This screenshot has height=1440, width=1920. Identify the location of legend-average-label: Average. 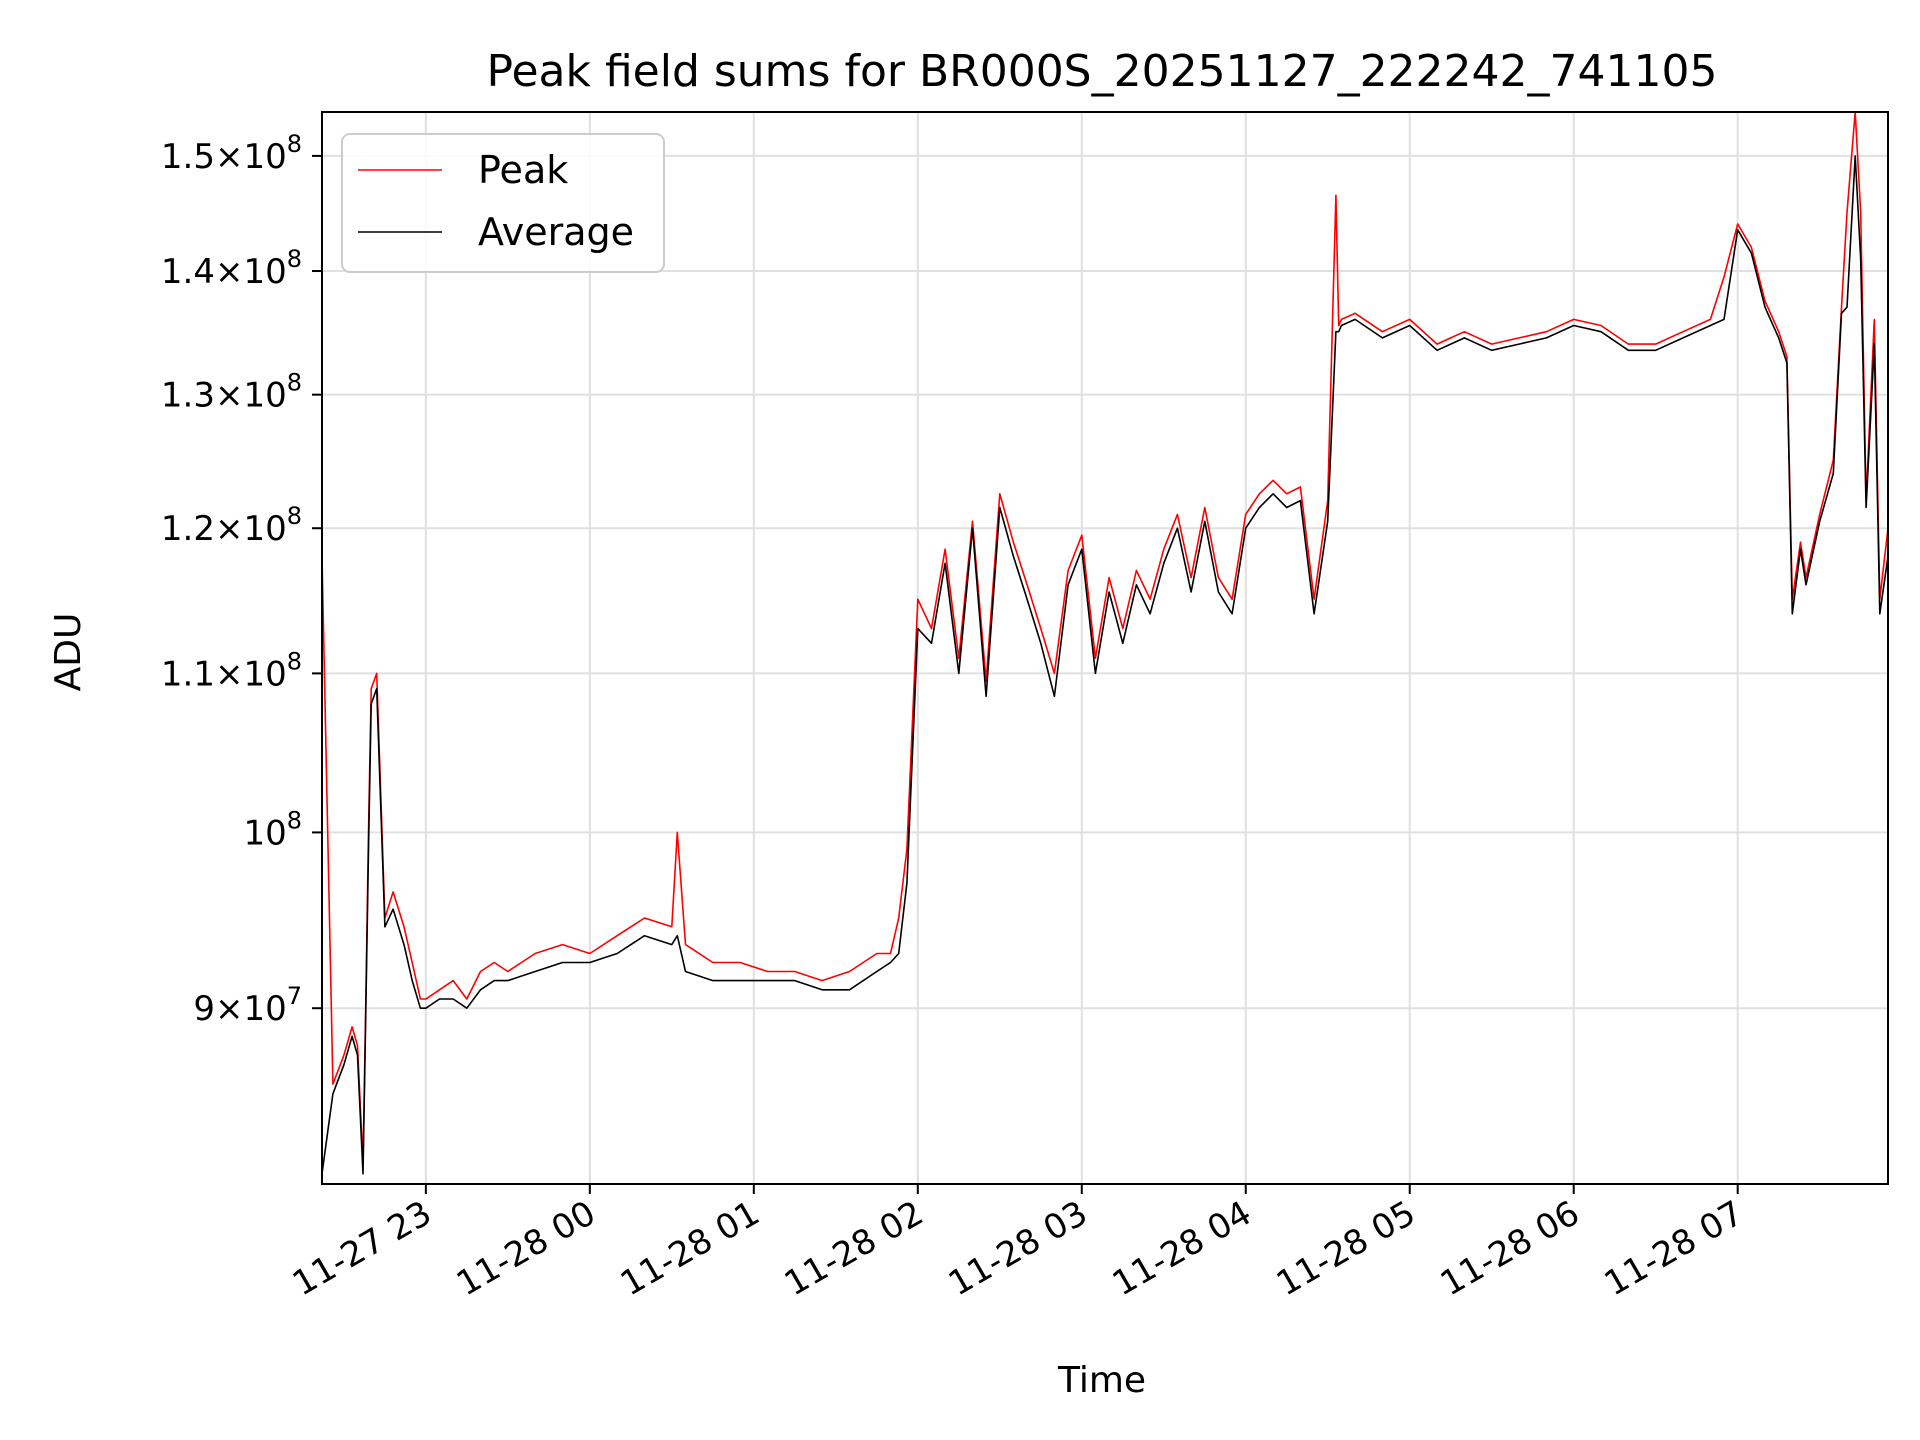
(556, 232).